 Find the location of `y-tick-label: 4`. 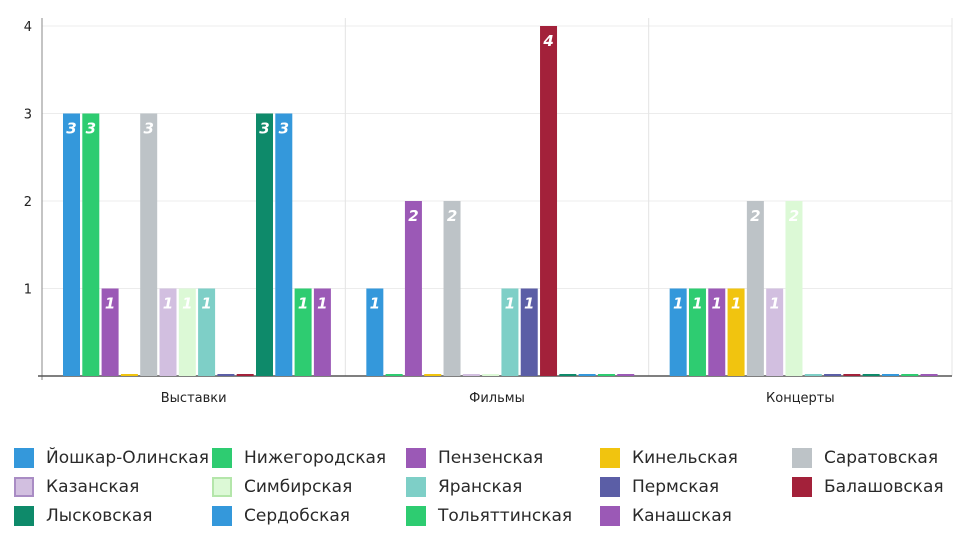

y-tick-label: 4 is located at coordinates (28, 27).